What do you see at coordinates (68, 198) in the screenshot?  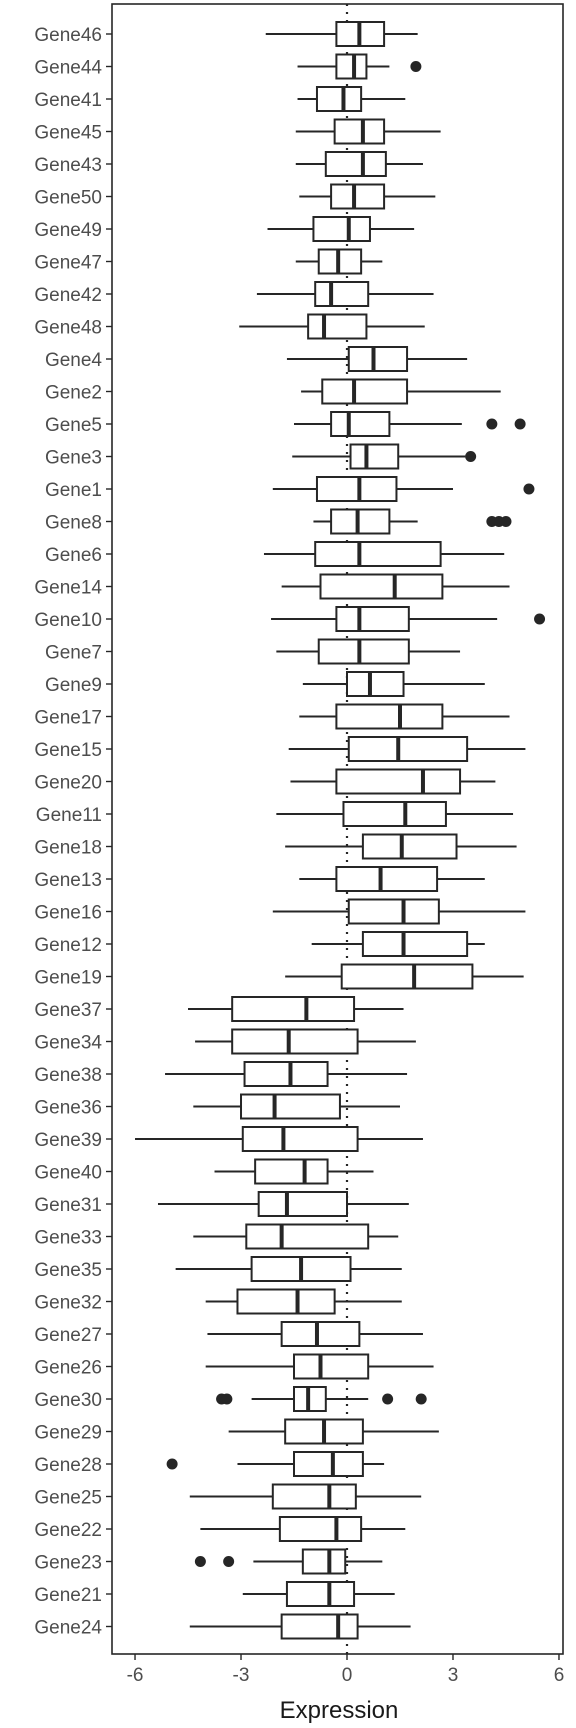 I see `y-tick-label: Gene50` at bounding box center [68, 198].